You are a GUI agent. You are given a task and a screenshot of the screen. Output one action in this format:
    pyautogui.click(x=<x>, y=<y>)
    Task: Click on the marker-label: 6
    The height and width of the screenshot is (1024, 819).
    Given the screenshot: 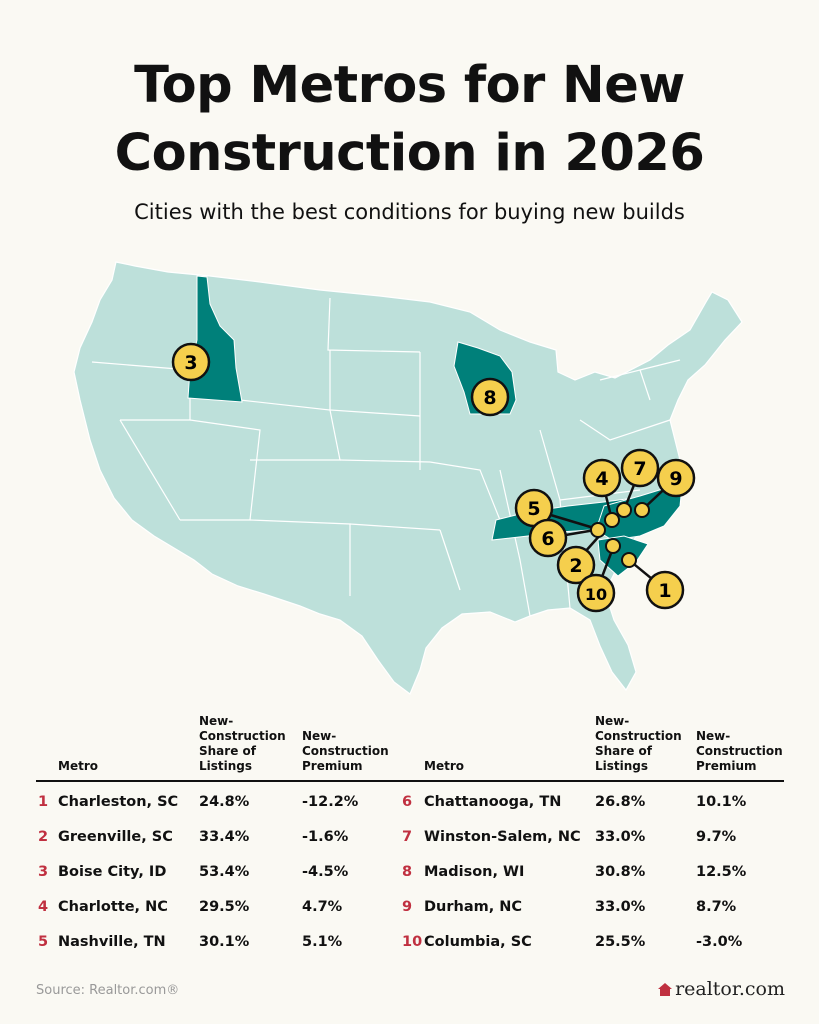 What is the action you would take?
    pyautogui.click(x=547, y=539)
    